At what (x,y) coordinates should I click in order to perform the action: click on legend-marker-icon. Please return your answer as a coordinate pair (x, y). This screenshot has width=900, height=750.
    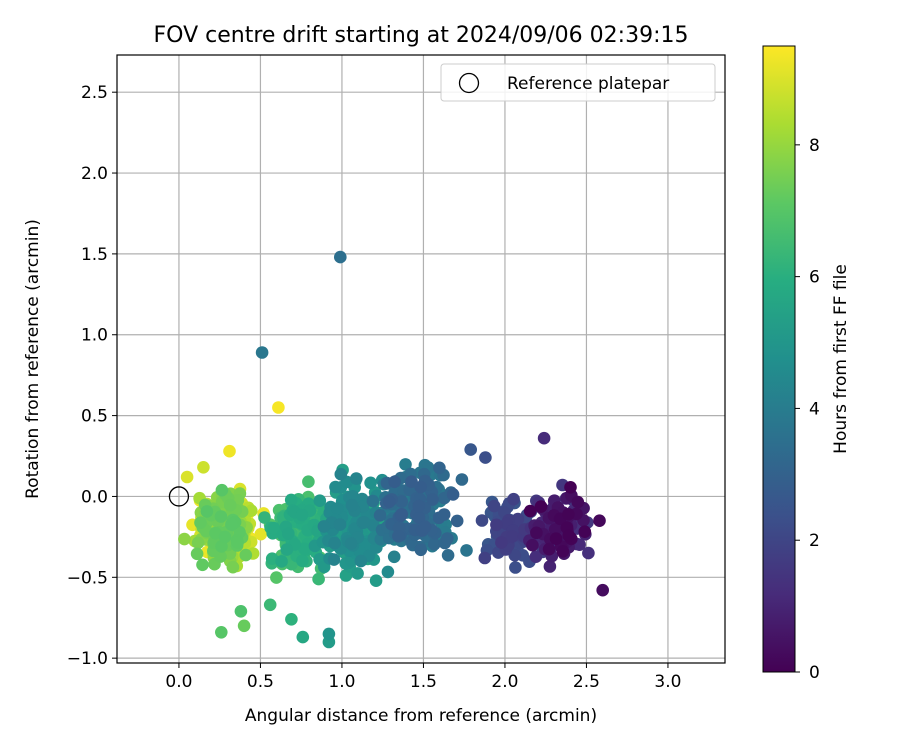
    Looking at the image, I should click on (469, 83).